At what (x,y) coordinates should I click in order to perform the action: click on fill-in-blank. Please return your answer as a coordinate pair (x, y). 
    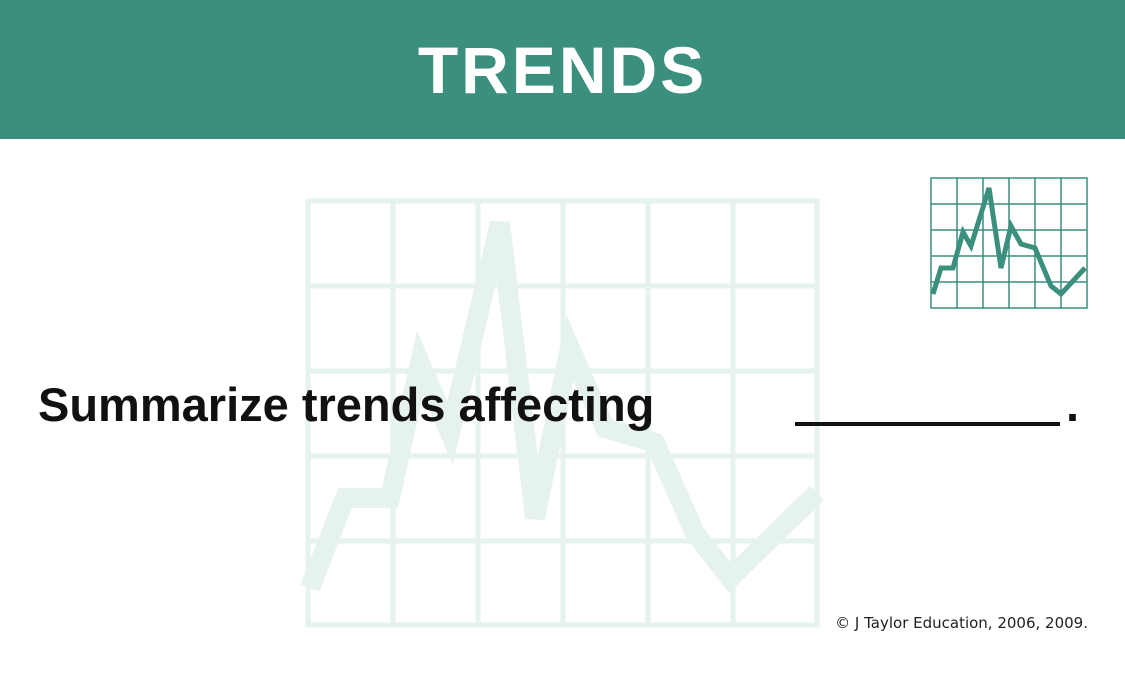
    Looking at the image, I should click on (927, 424).